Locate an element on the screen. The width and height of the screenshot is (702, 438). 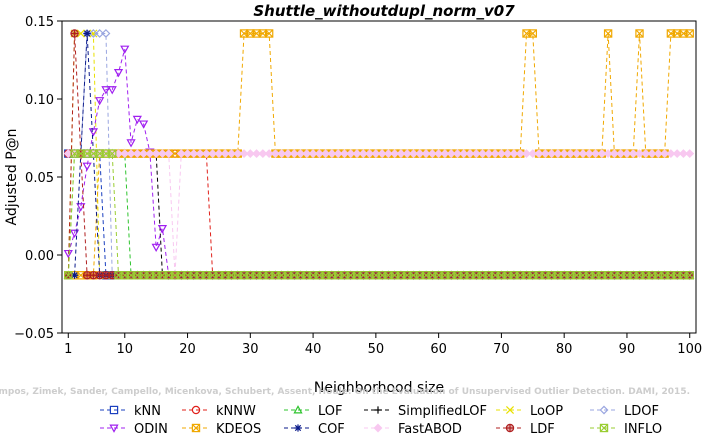
x-axis-label: Neighborhood size is located at coordinates (379, 388).